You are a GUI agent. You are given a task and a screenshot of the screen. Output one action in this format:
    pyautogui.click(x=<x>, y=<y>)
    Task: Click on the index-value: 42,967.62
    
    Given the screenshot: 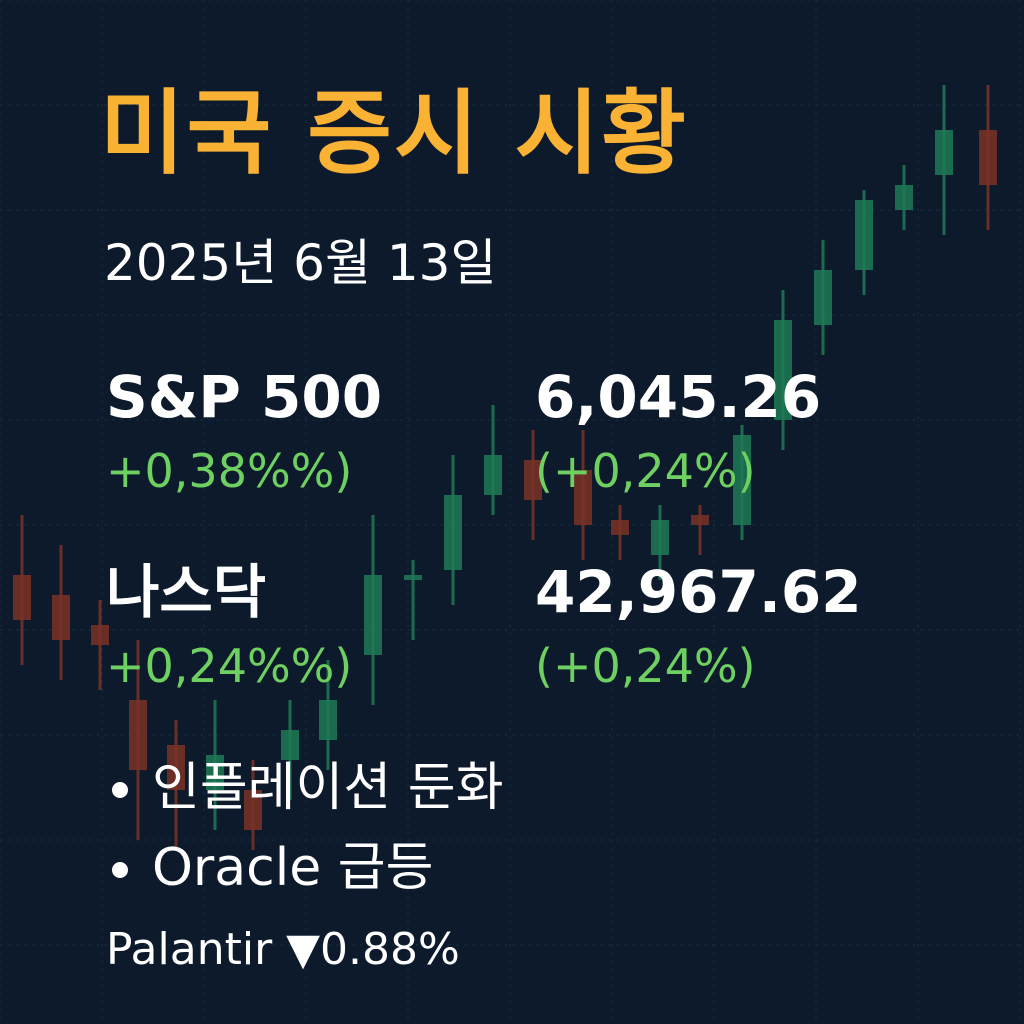 What is the action you would take?
    pyautogui.click(x=698, y=592)
    